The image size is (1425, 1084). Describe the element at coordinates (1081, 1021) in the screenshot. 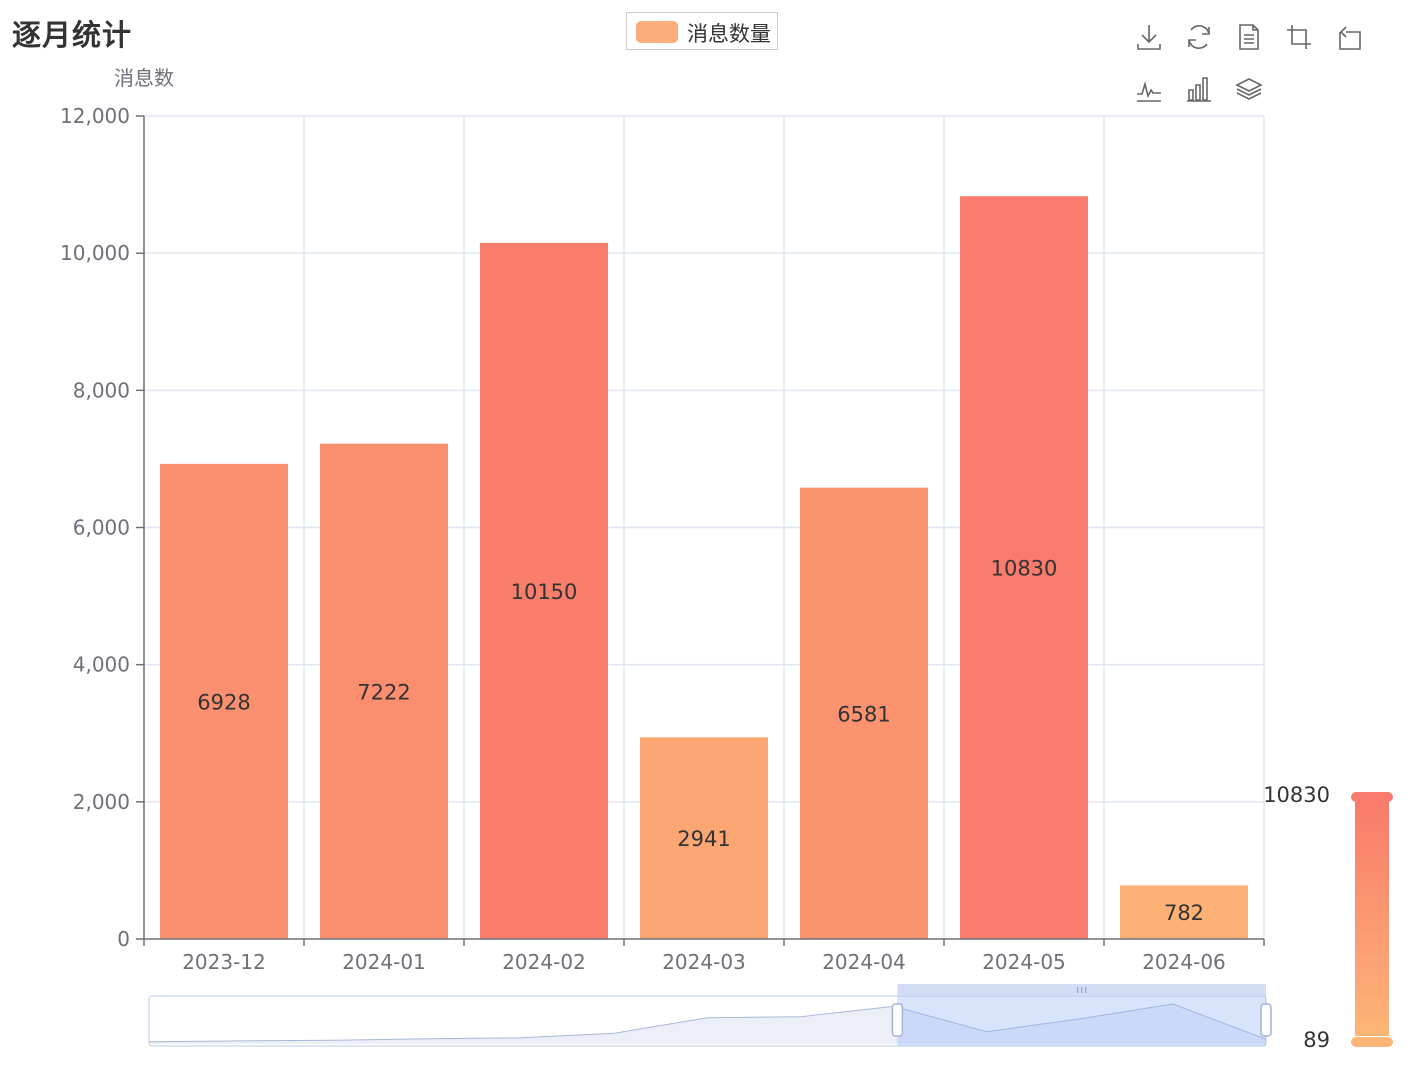

I see `zoom-selected-range` at that location.